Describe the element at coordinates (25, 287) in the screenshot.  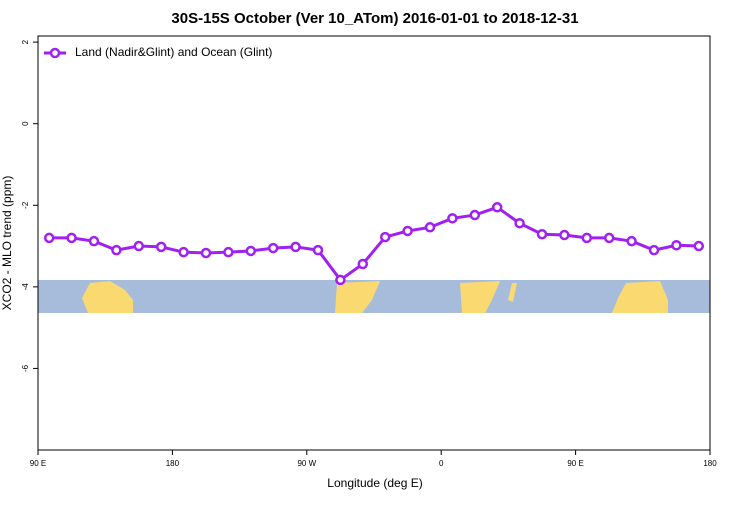
I see `y-tick-label: -4` at that location.